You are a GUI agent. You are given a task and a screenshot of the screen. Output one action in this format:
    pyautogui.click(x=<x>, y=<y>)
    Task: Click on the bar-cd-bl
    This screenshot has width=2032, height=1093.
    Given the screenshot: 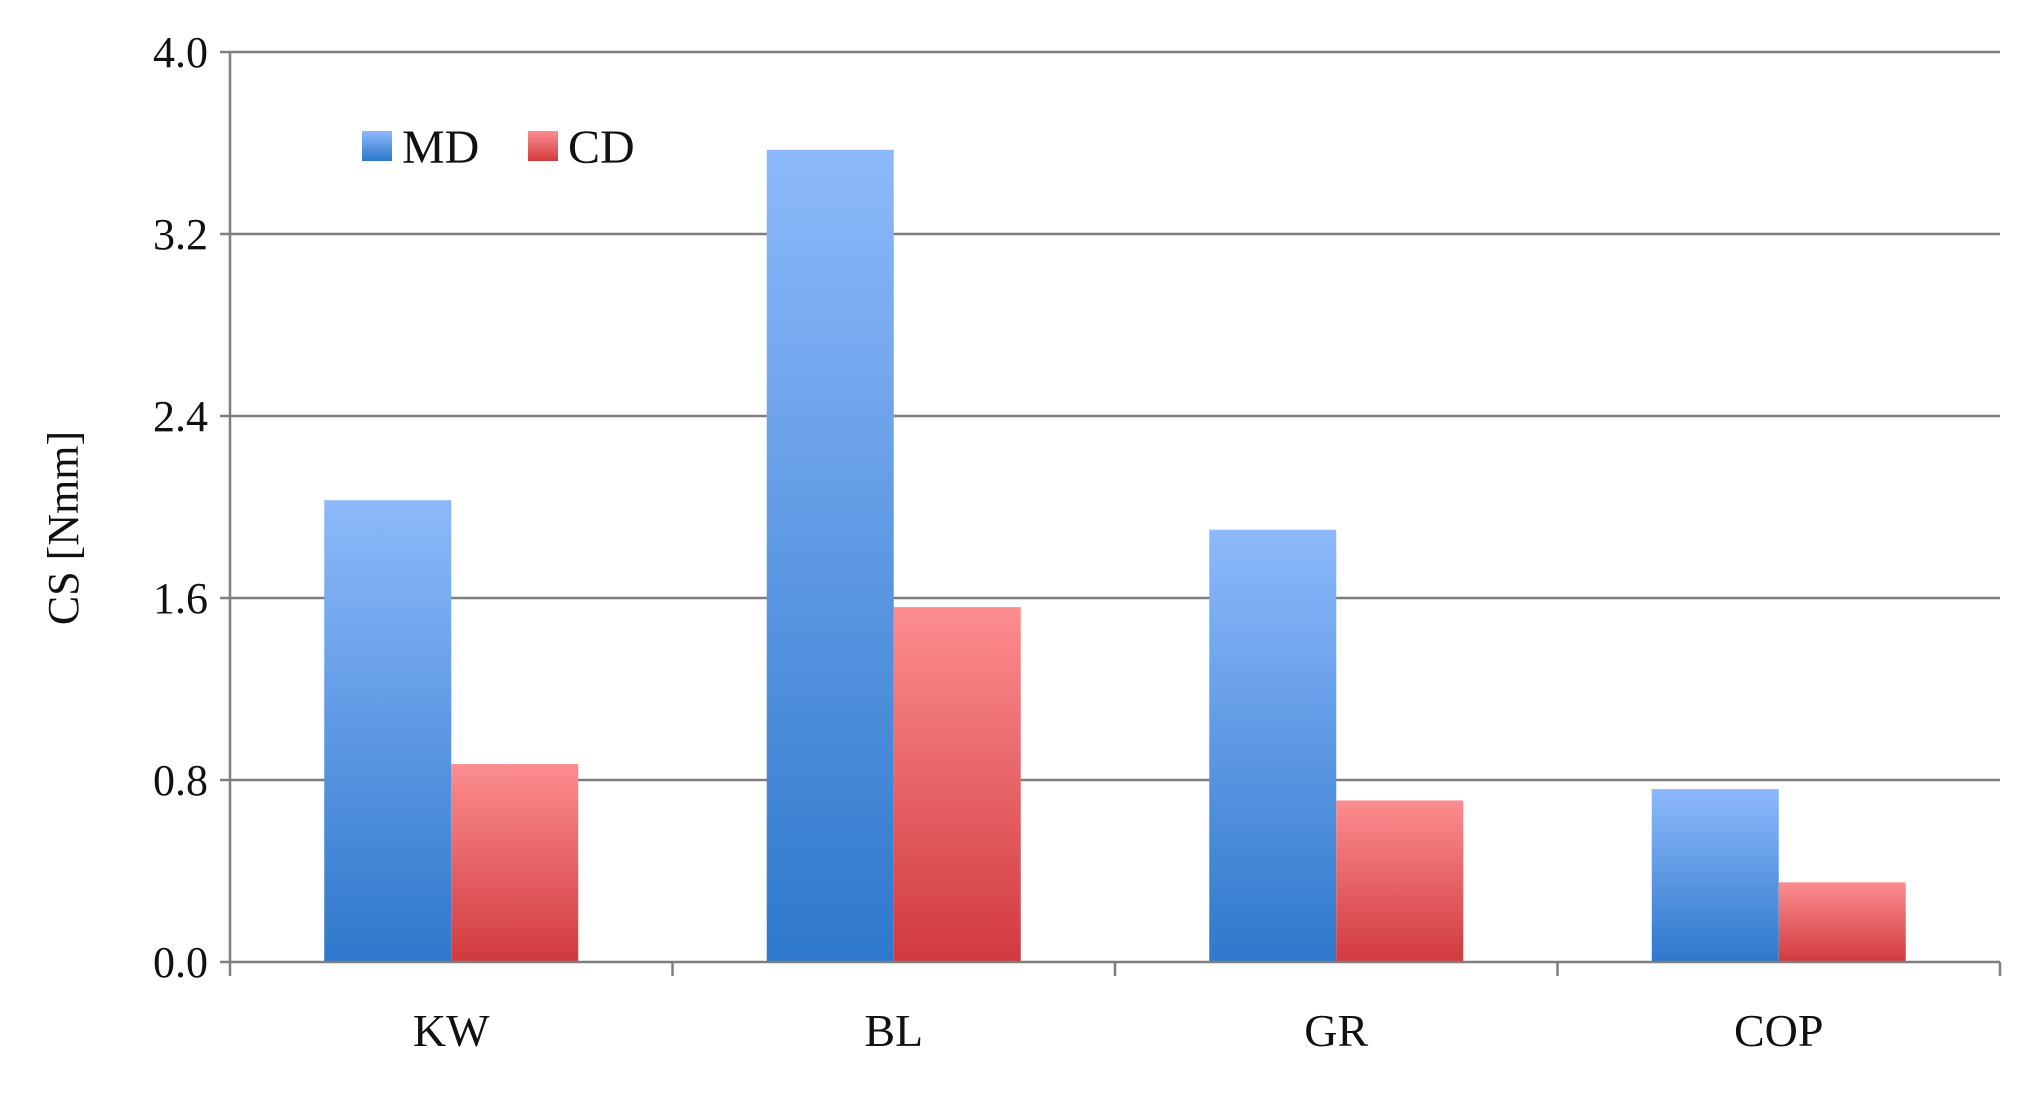 What is the action you would take?
    pyautogui.click(x=957, y=784)
    